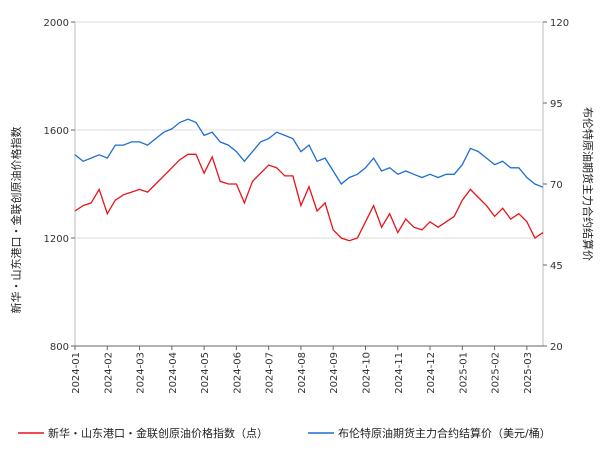  Describe the element at coordinates (56, 239) in the screenshot. I see `y-tick-label: 1200` at that location.